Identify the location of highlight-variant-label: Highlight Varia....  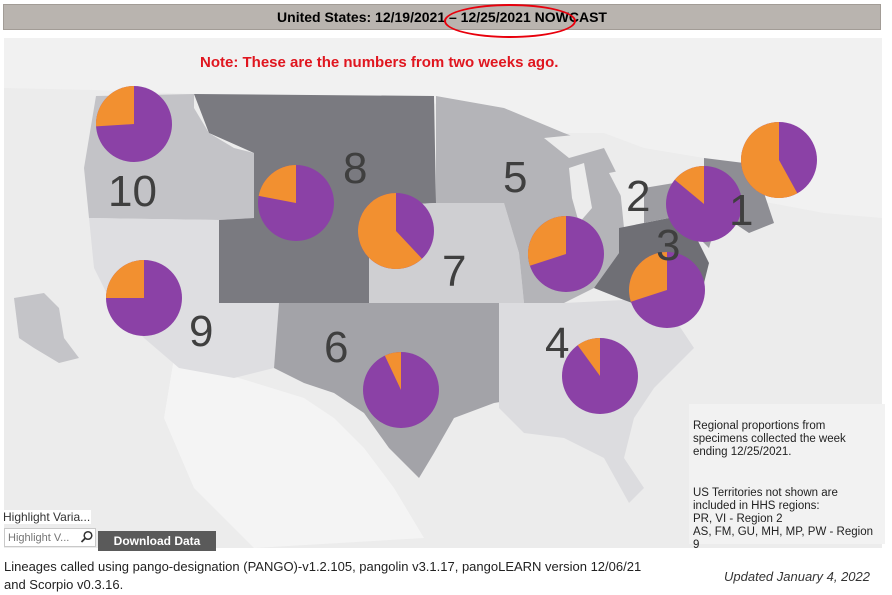
(47, 517).